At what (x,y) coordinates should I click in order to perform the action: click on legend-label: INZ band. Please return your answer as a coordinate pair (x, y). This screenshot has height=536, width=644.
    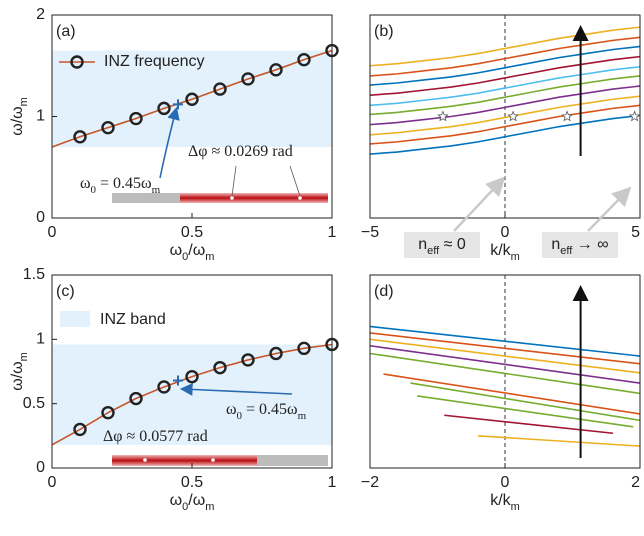
    Looking at the image, I should click on (133, 319).